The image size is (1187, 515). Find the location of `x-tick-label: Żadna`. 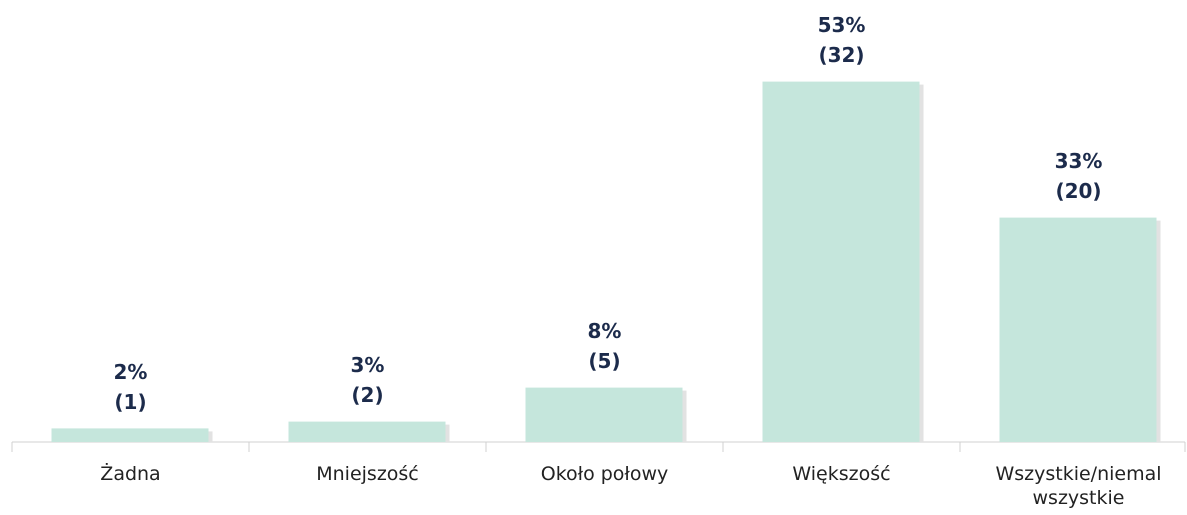

x-tick-label: Żadna is located at coordinates (130, 474).